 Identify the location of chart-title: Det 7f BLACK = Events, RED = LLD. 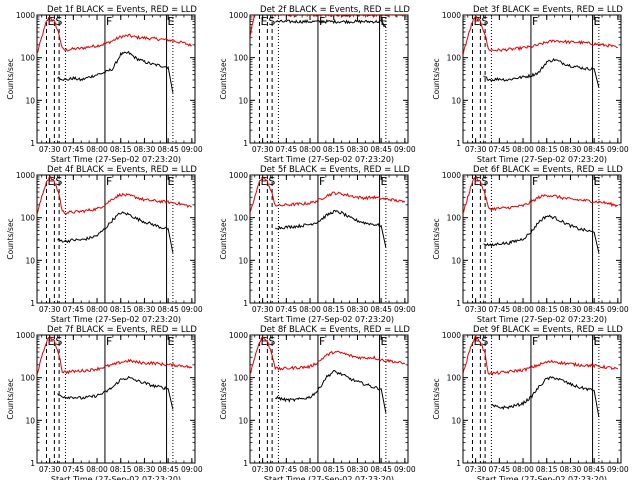
(122, 330).